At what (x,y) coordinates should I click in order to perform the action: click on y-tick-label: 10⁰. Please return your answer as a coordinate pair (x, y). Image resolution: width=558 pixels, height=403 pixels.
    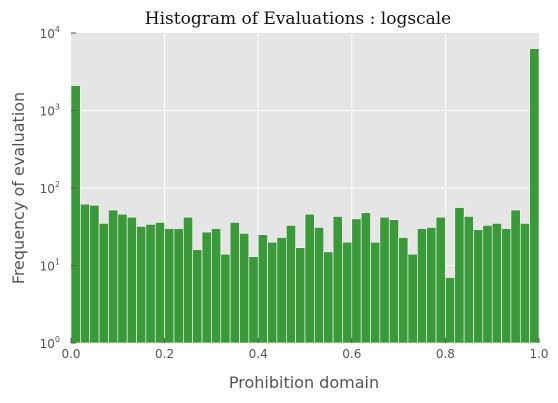
    Looking at the image, I should click on (50, 343).